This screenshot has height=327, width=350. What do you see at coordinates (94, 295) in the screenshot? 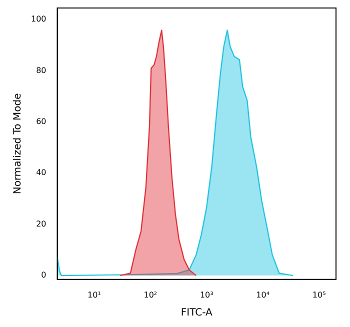
I see `x-tick-label: 10¹` at bounding box center [94, 295].